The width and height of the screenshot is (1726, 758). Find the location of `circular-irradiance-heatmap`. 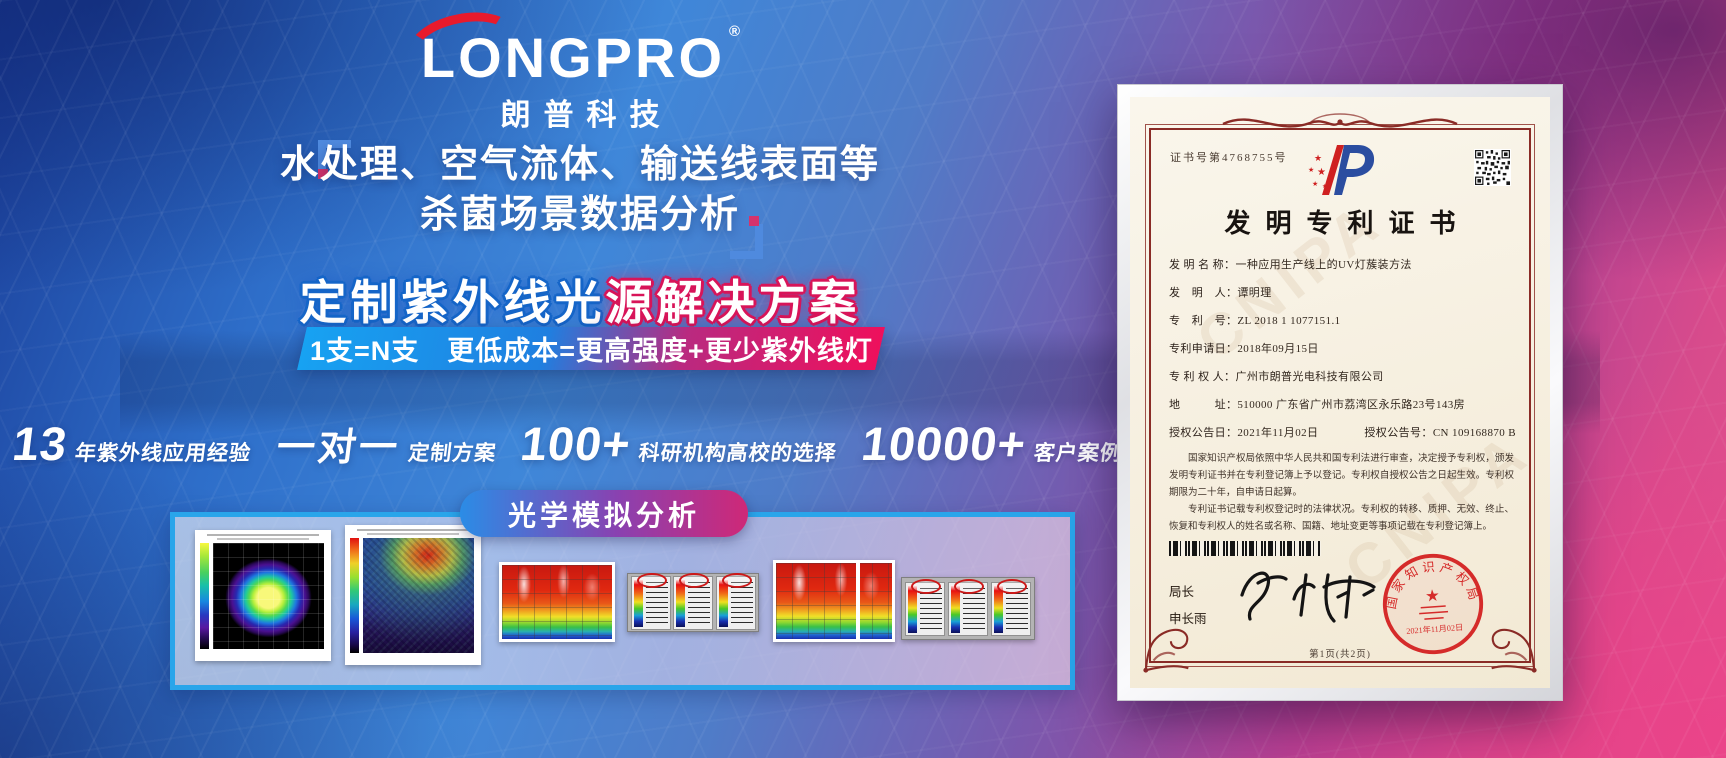

circular-irradiance-heatmap is located at coordinates (263, 595).